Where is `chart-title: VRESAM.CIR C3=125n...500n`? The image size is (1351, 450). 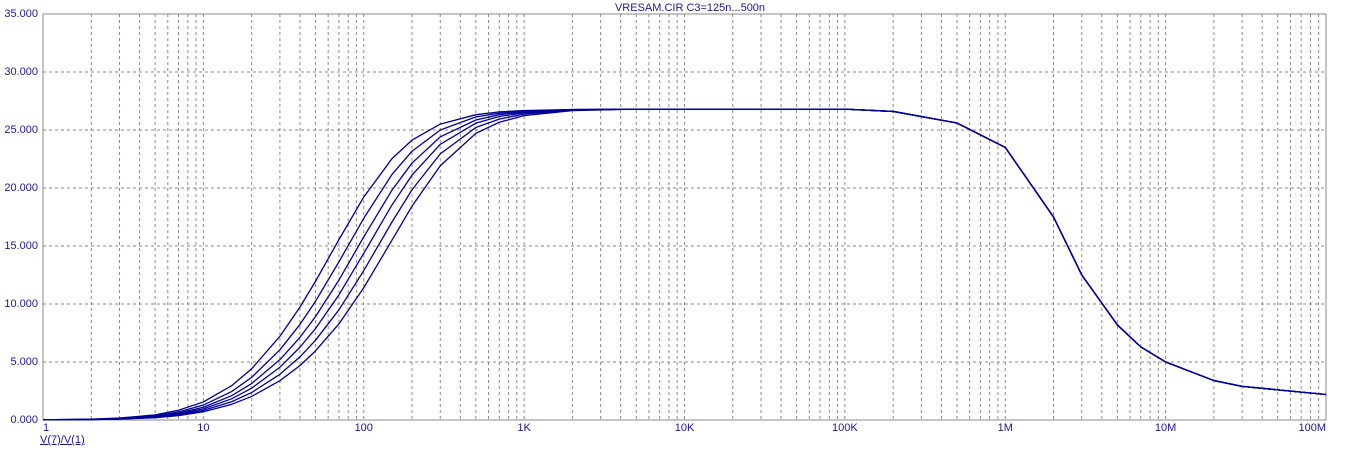 chart-title: VRESAM.CIR C3=125n...500n is located at coordinates (690, 8).